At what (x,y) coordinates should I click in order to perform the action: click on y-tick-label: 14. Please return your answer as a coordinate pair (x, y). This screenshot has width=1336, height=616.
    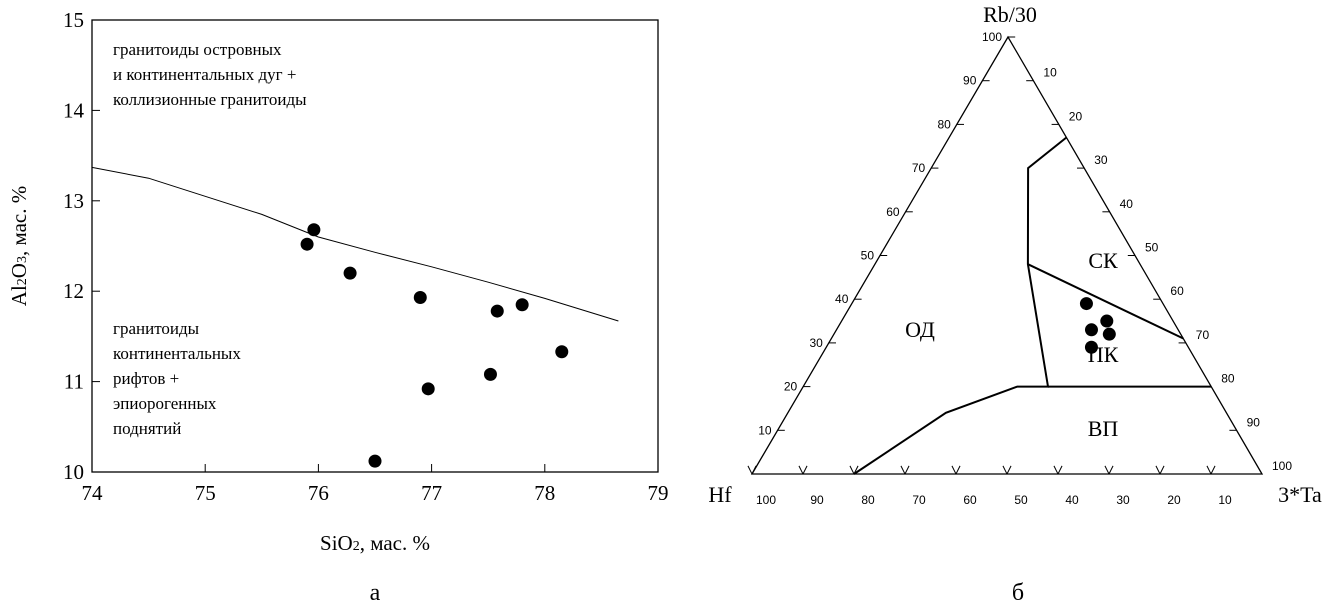
    Looking at the image, I should click on (74, 110).